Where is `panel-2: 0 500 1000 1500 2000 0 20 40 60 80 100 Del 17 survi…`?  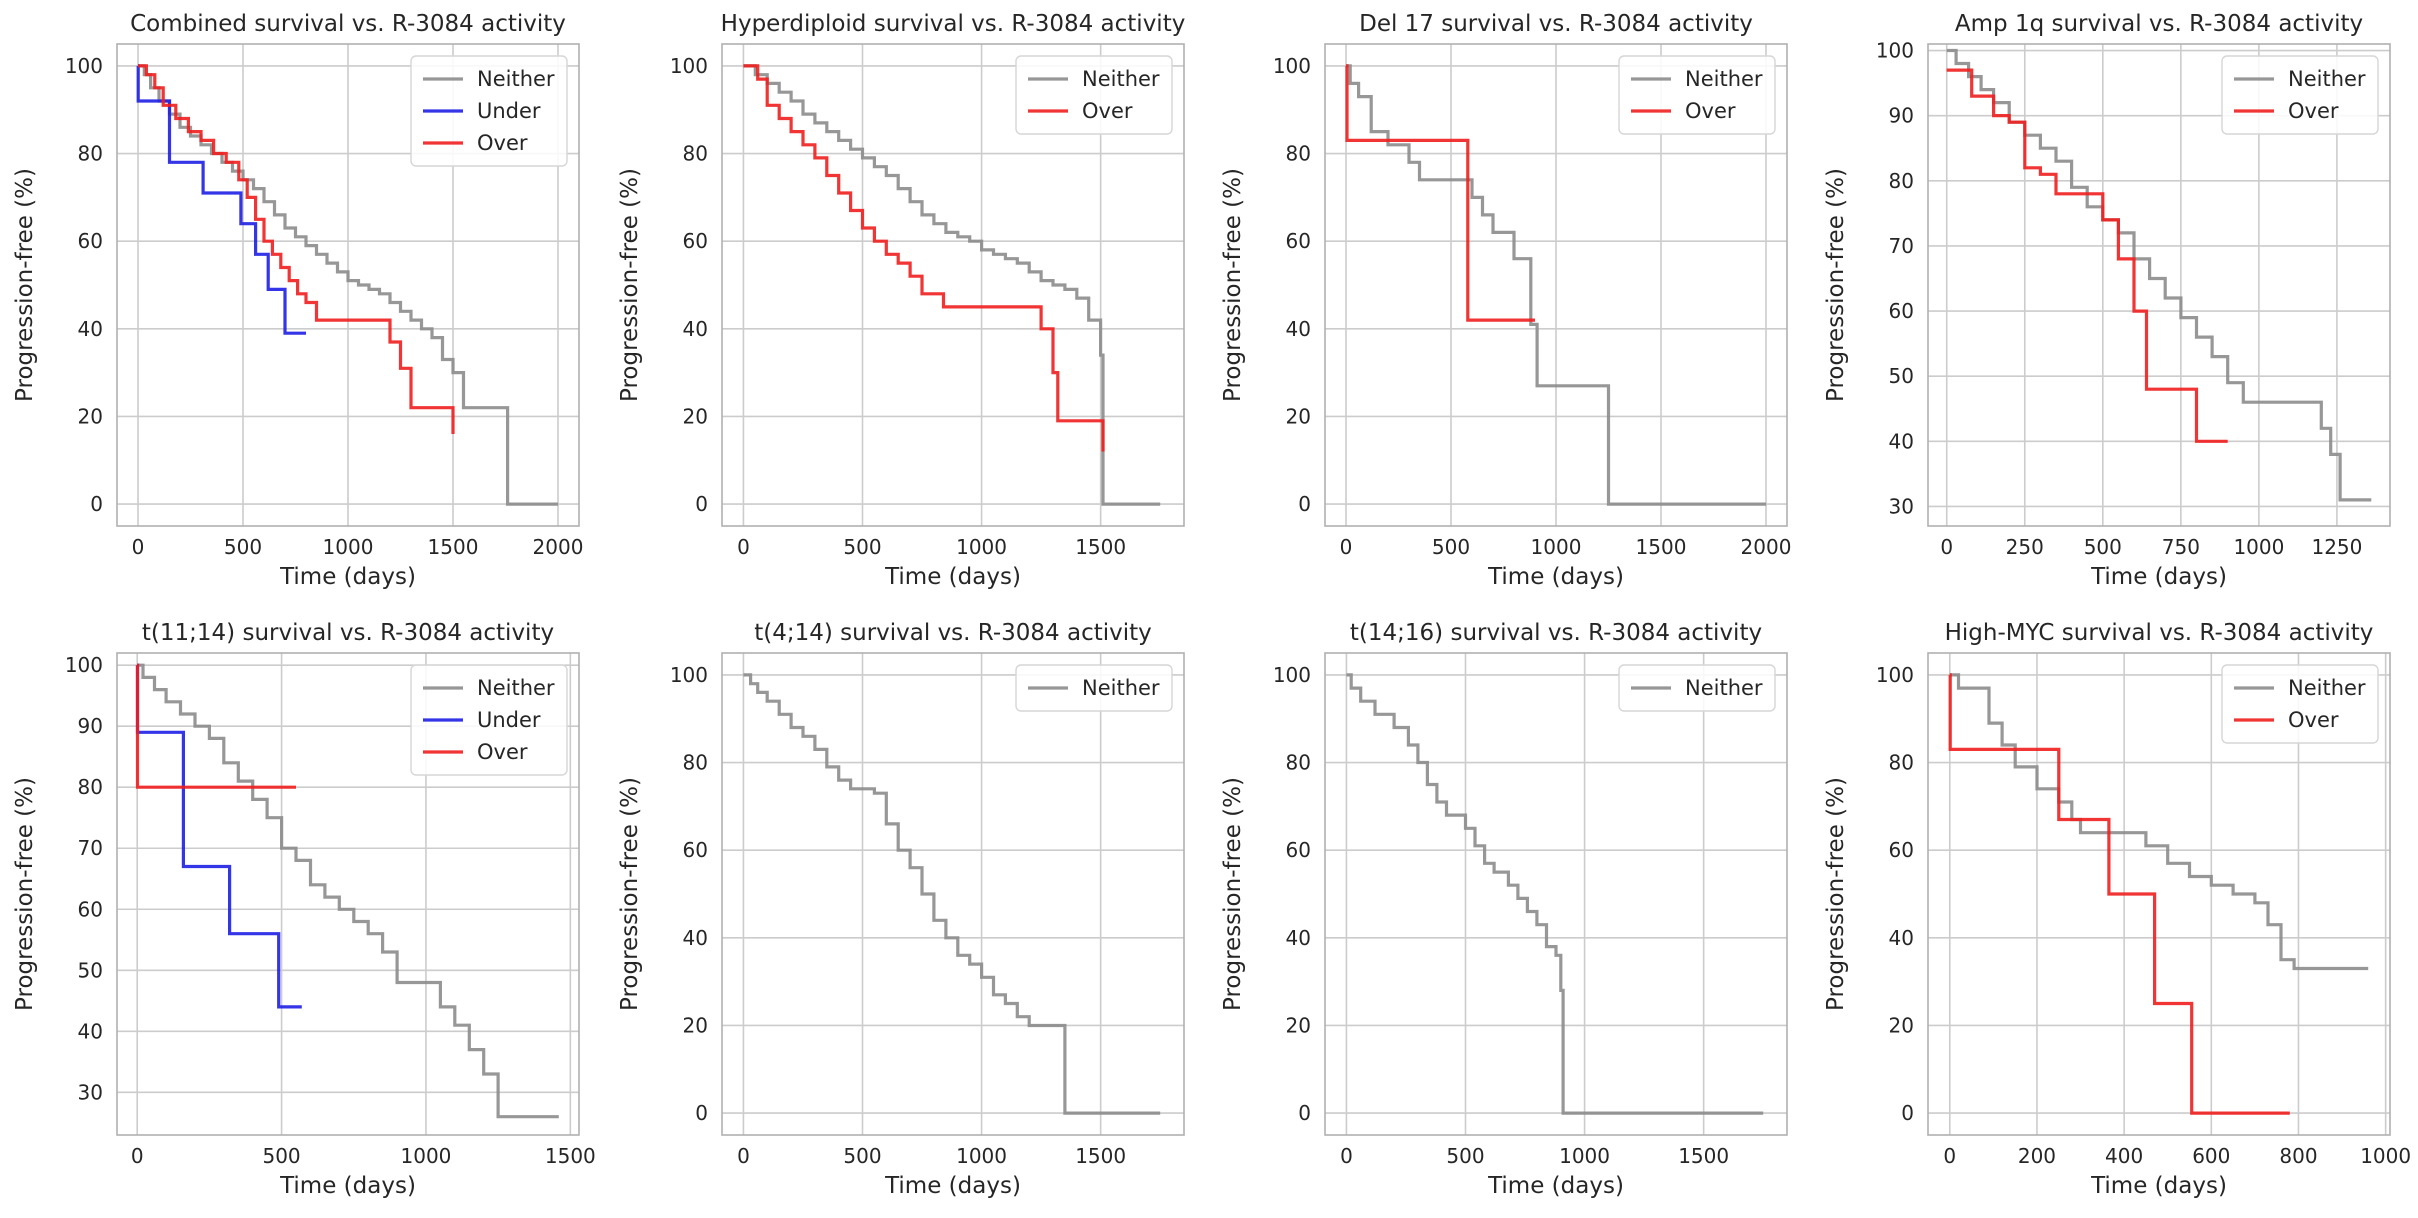 panel-2: 0 500 1000 1500 2000 0 20 40 60 80 100 Del 17 survi… is located at coordinates (1505, 300).